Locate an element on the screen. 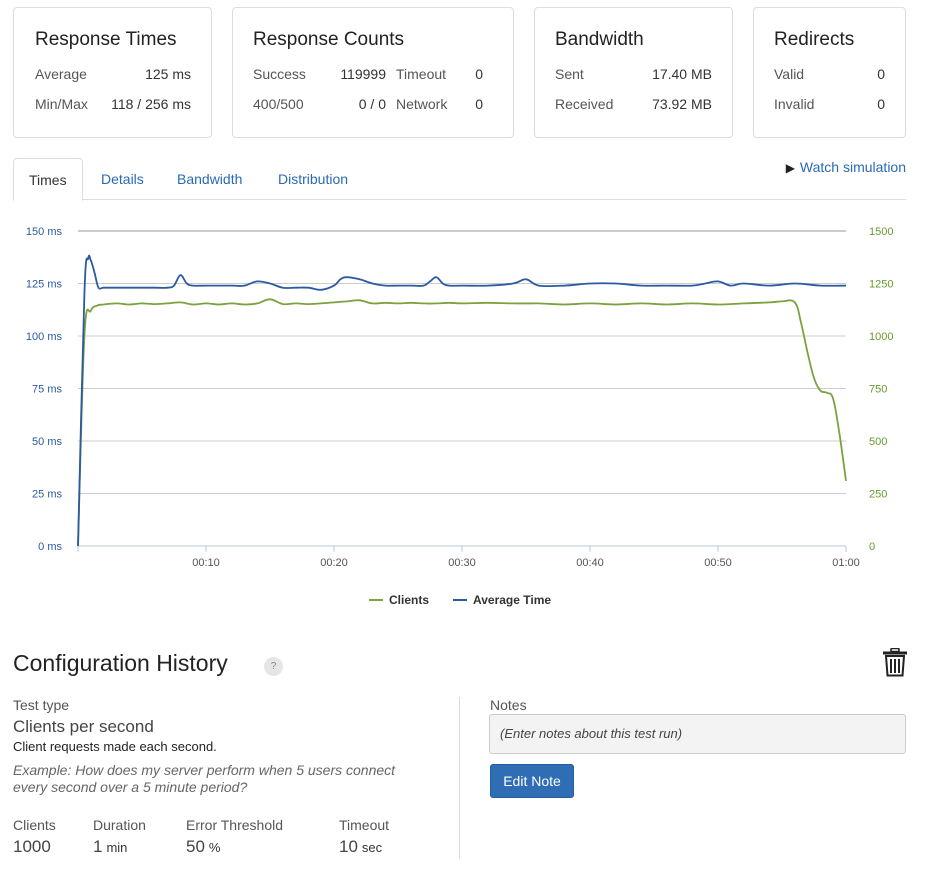 Image resolution: width=928 pixels, height=871 pixels. error-threshold-field: 50% is located at coordinates (203, 847).